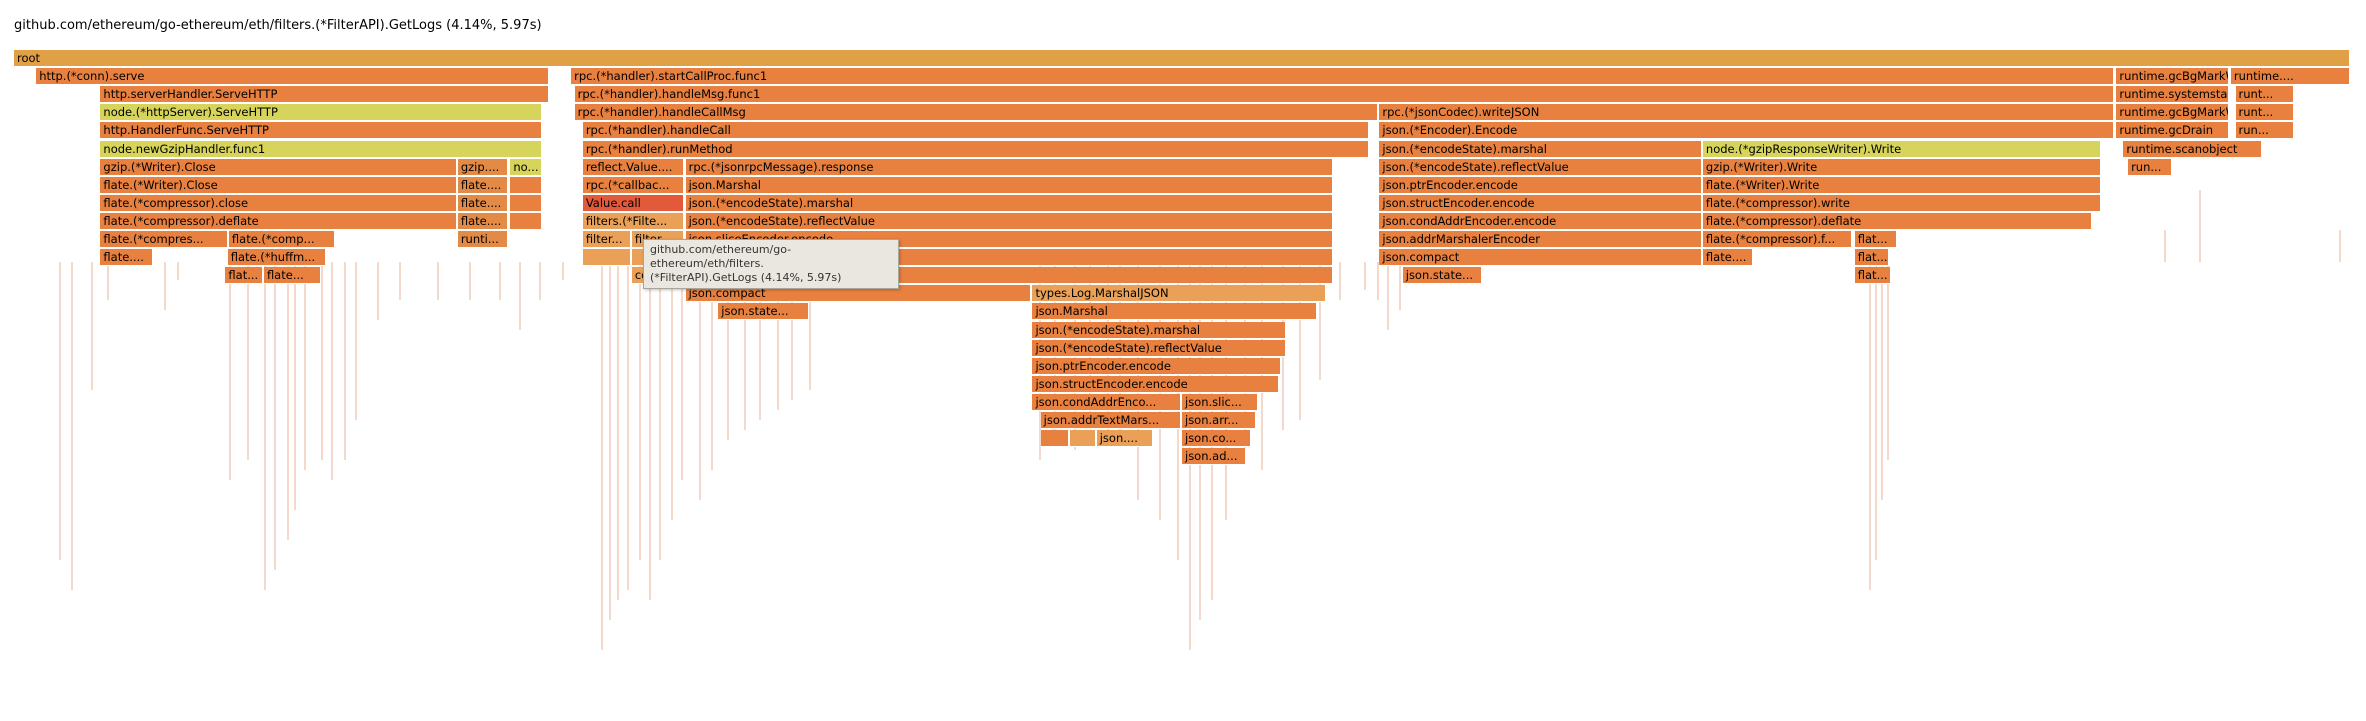 Image resolution: width=2366 pixels, height=721 pixels. I want to click on flame-frame: rpc.(*handler).runMethod, so click(975, 149).